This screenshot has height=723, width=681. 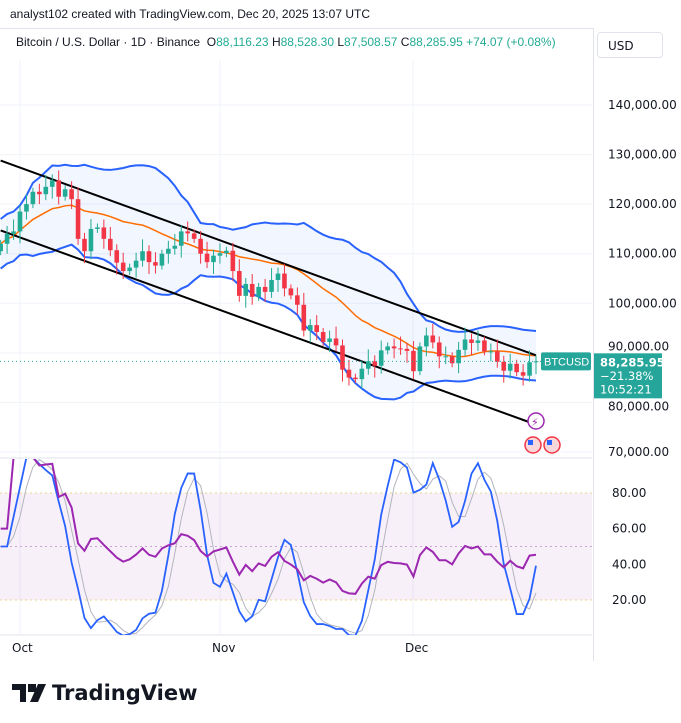 I want to click on flash-glyph: ⚡, so click(x=535, y=422).